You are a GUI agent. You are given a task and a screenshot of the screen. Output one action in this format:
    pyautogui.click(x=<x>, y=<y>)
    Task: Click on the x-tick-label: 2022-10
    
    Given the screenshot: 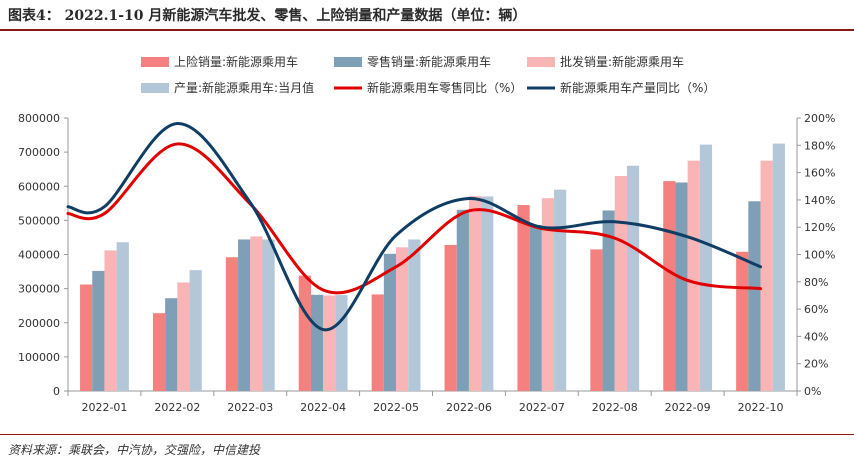 What is the action you would take?
    pyautogui.click(x=761, y=407)
    